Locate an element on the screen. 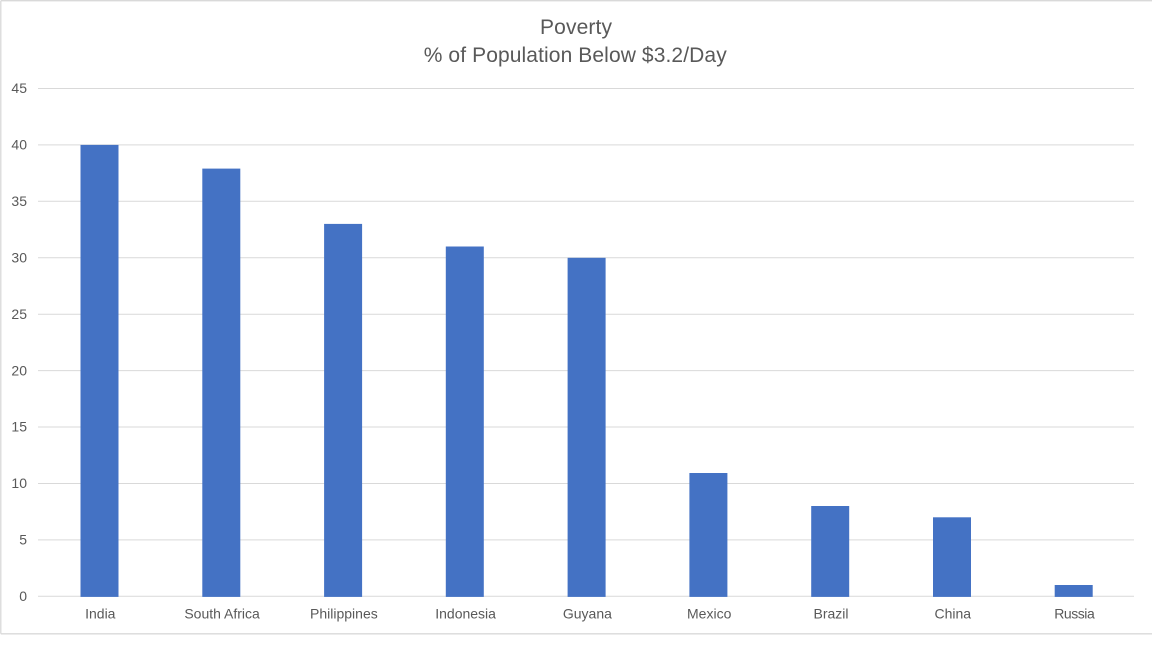 The height and width of the screenshot is (648, 1152). svg-text: Guyana is located at coordinates (587, 614).